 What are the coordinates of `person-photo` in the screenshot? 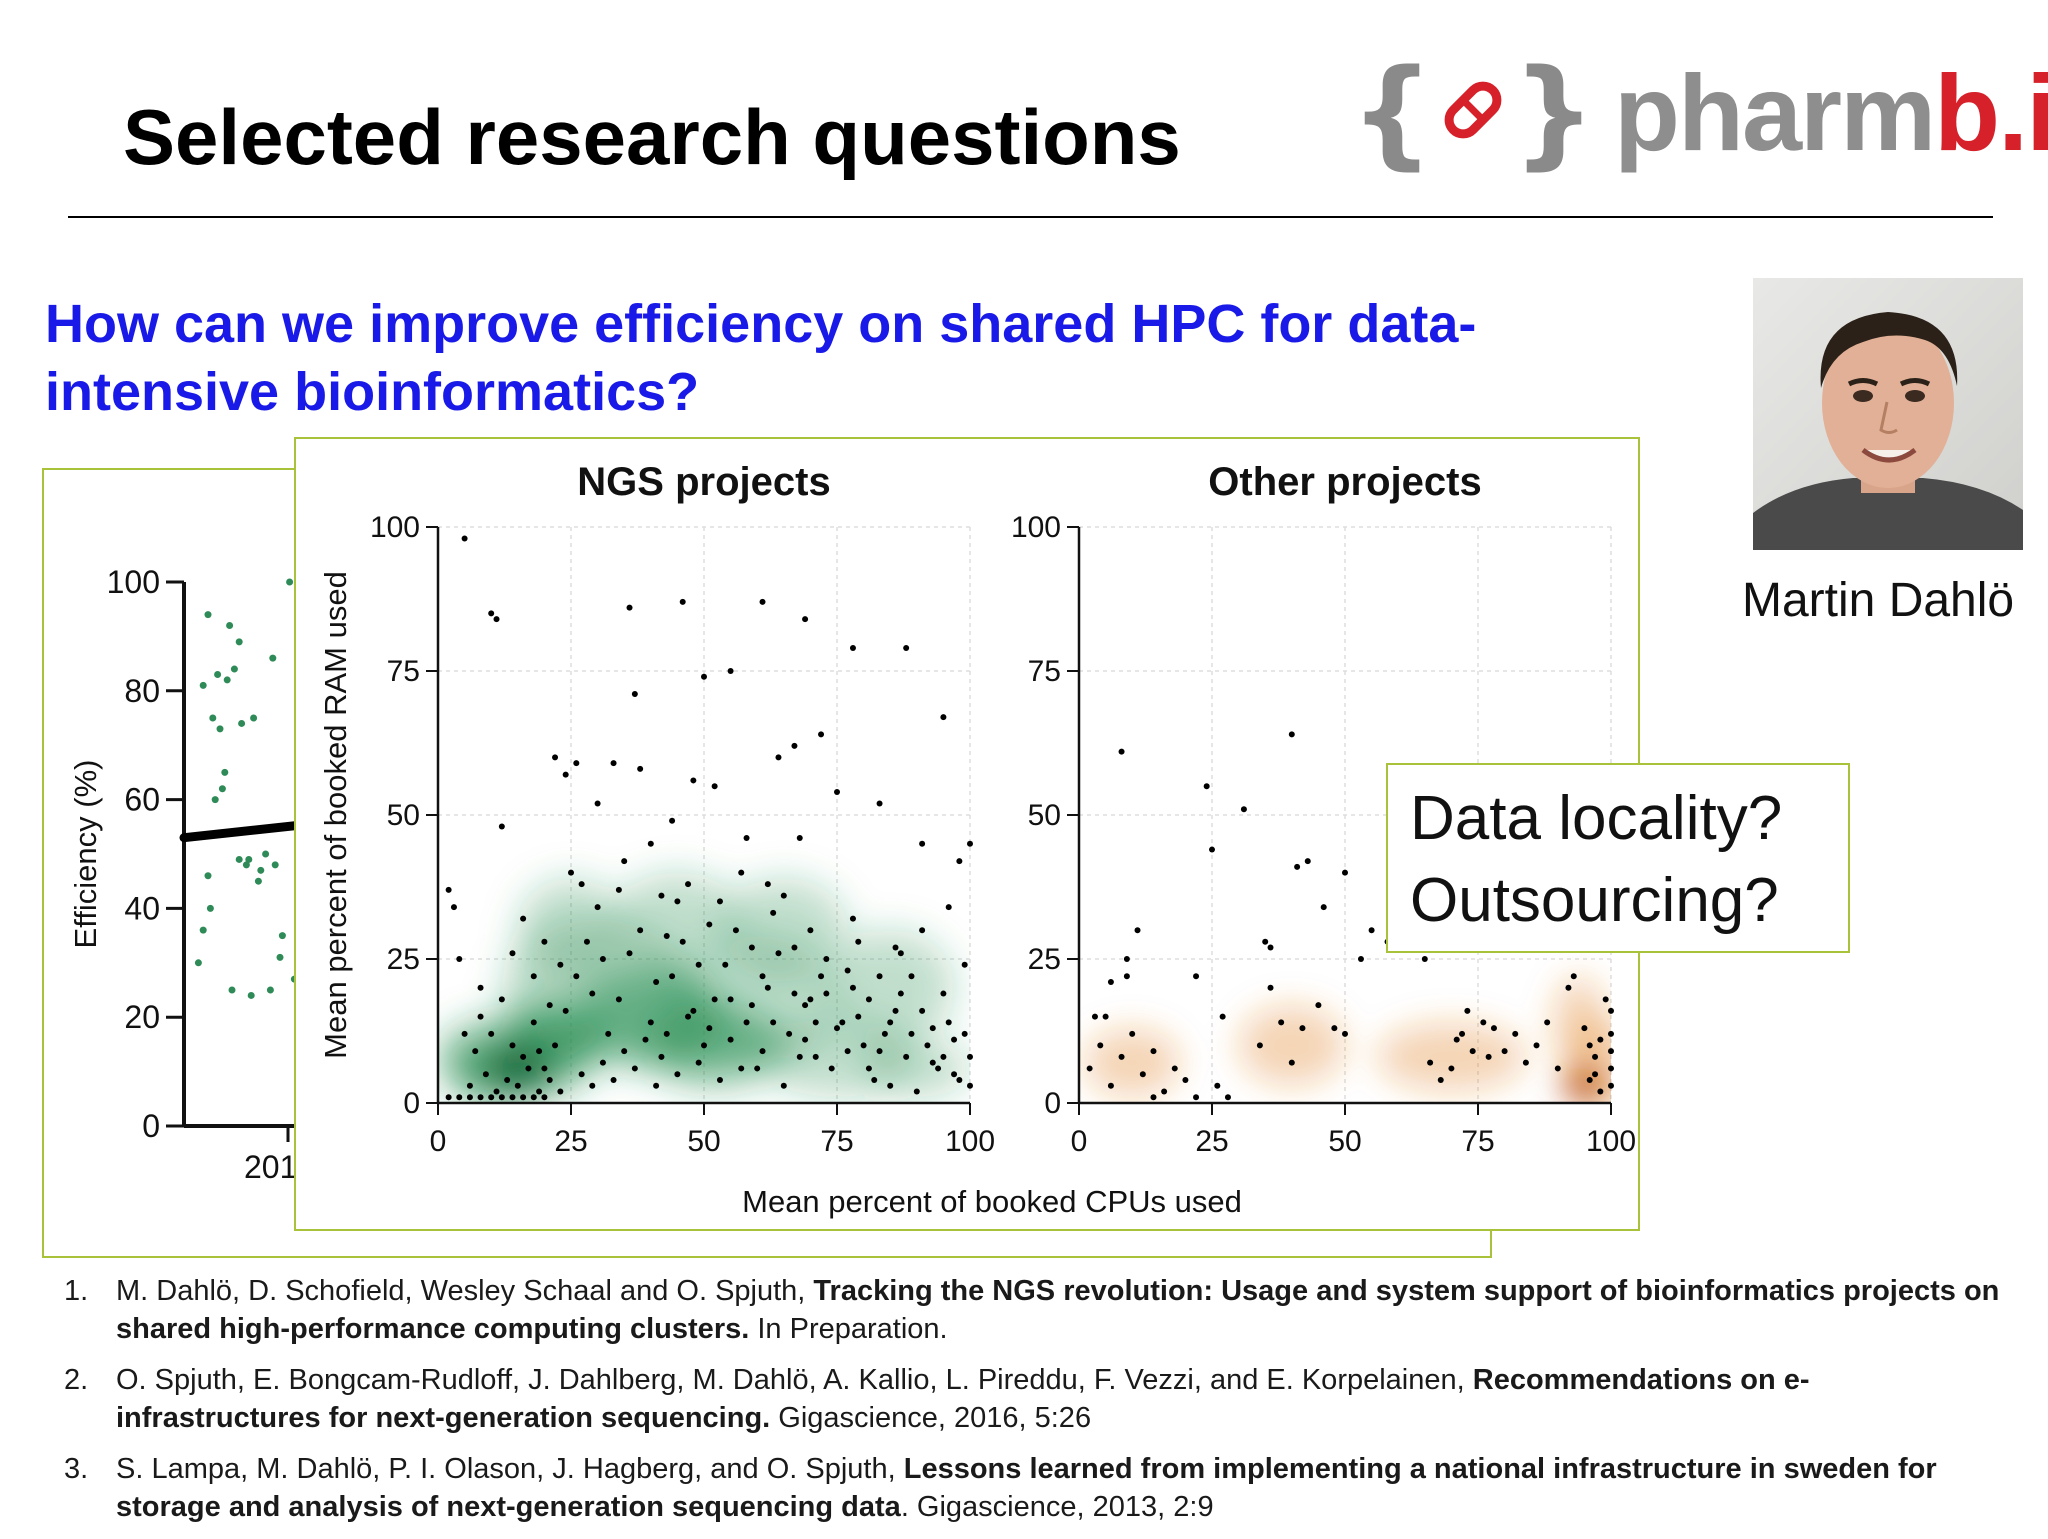 It's located at (1888, 414).